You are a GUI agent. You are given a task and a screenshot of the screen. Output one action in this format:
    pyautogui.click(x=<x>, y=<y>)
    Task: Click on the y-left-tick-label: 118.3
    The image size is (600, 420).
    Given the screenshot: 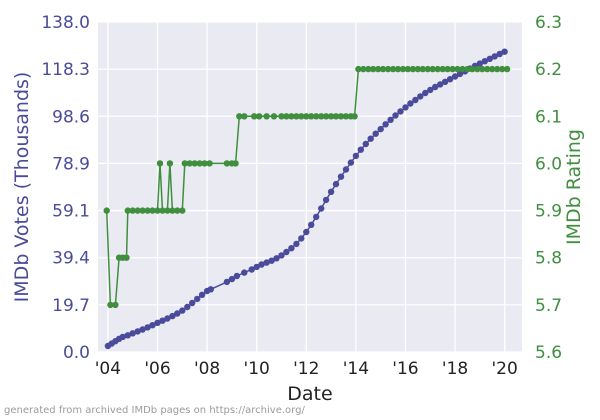 What is the action you would take?
    pyautogui.click(x=65, y=70)
    